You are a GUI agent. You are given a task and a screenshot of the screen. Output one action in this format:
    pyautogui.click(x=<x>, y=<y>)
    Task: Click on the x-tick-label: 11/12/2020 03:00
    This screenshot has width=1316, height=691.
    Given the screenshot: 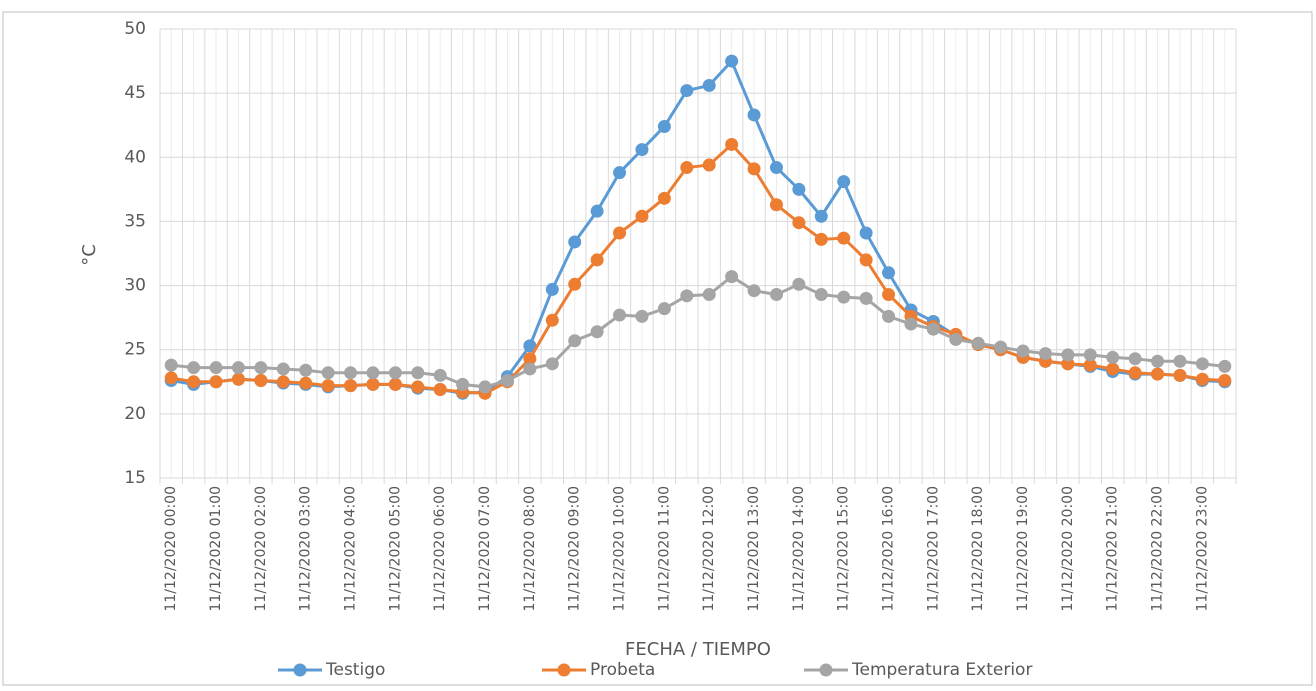 What is the action you would take?
    pyautogui.click(x=306, y=549)
    